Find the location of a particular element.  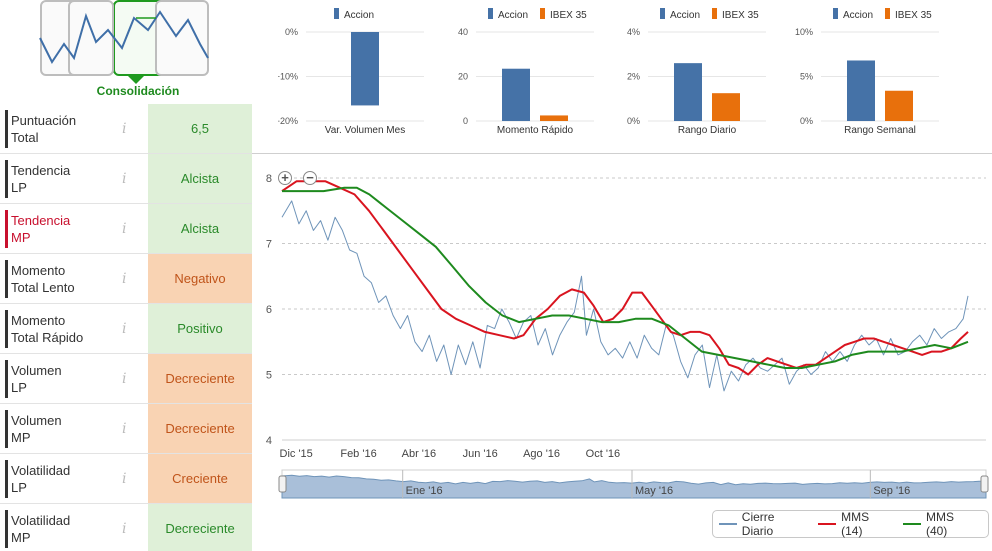

mini-bar-chart-svg: Accion IBEX 35 4% 2% 0% Rango Diario is located at coordinates (696, 72).